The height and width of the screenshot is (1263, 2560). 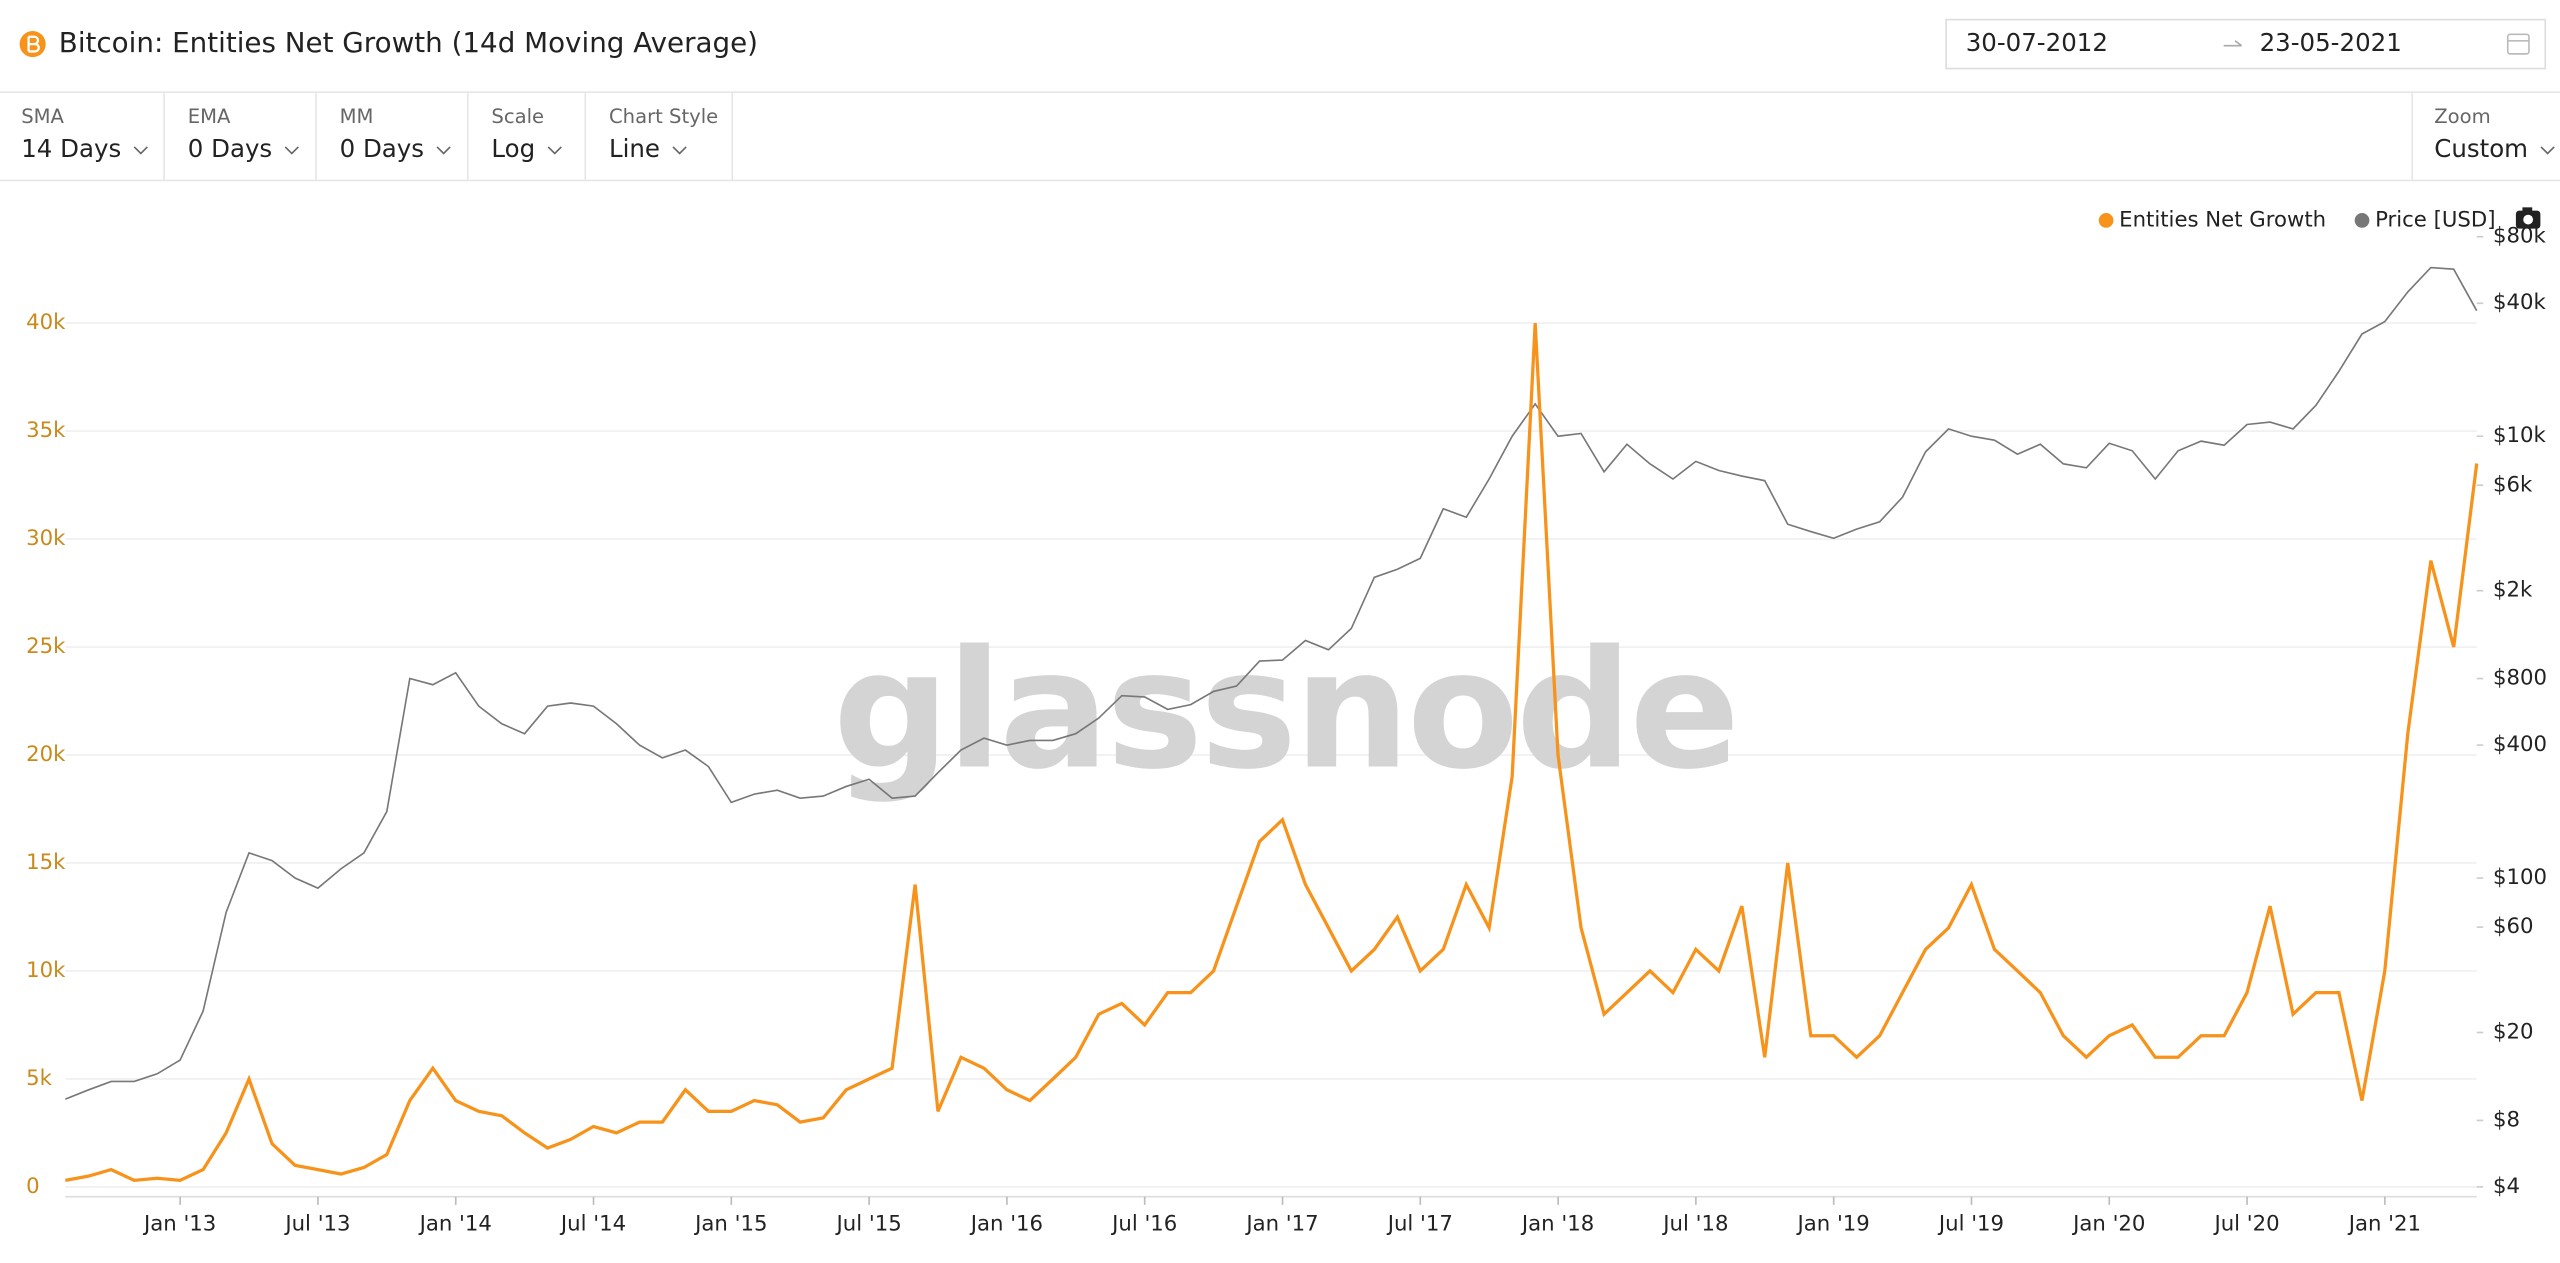 What do you see at coordinates (46, 430) in the screenshot?
I see `y-tick-label: 35k` at bounding box center [46, 430].